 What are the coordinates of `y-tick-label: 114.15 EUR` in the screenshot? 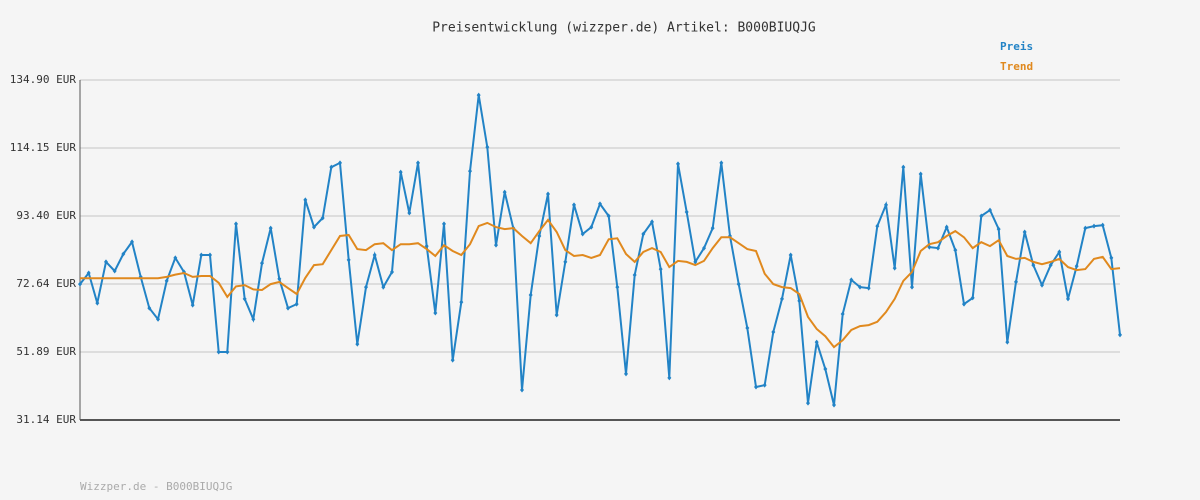 It's located at (43, 147).